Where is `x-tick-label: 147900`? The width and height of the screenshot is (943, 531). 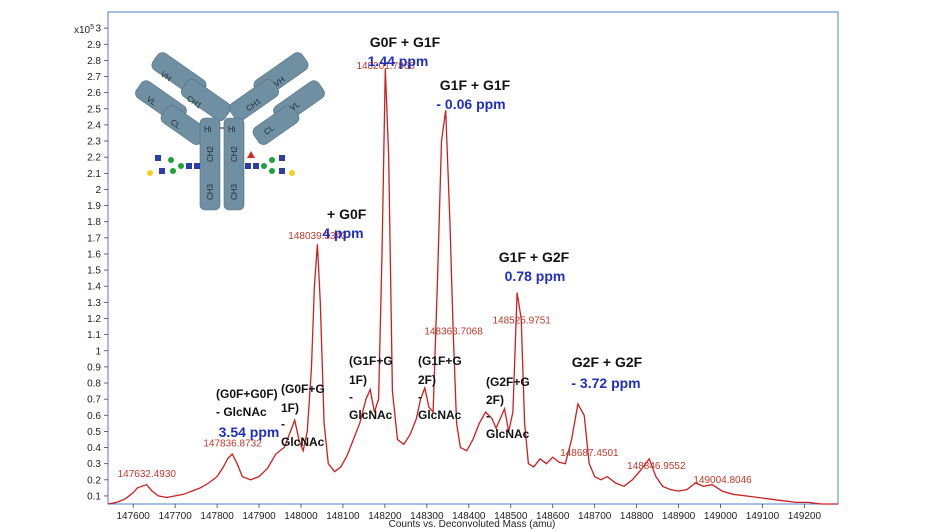 x-tick-label: 147900 is located at coordinates (259, 516).